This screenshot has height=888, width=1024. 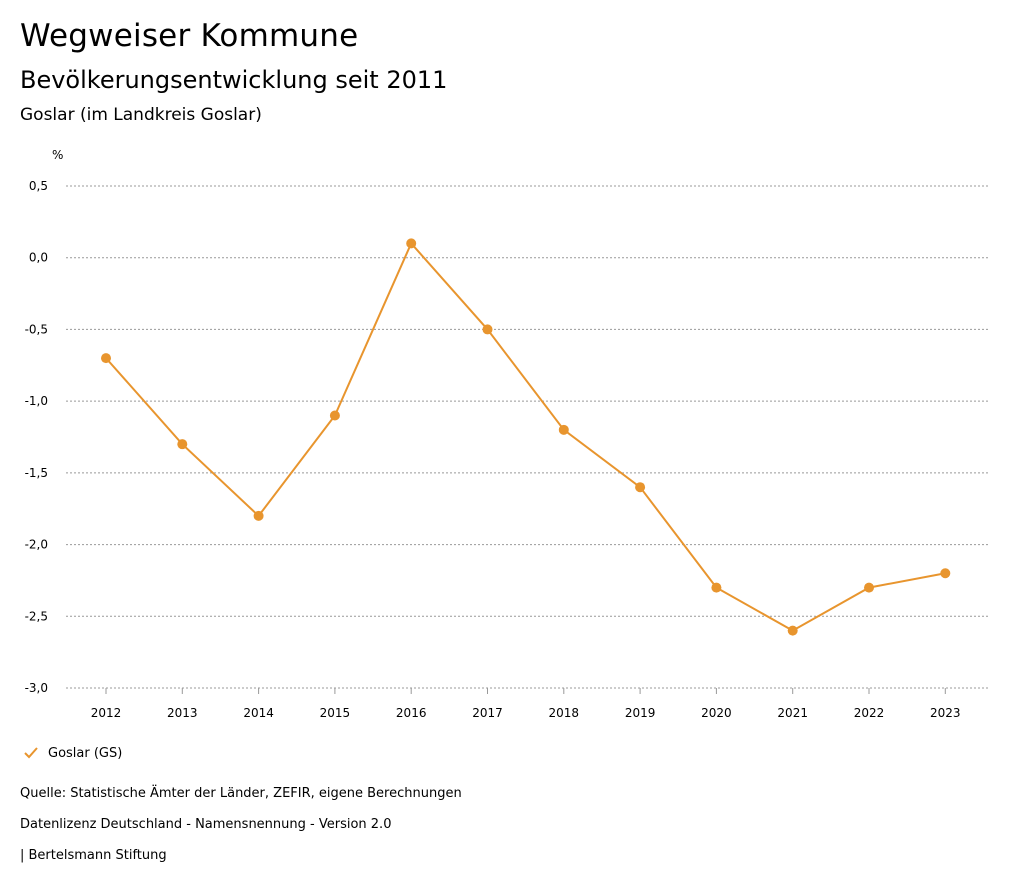 What do you see at coordinates (716, 713) in the screenshot?
I see `x-tick-label: 2020` at bounding box center [716, 713].